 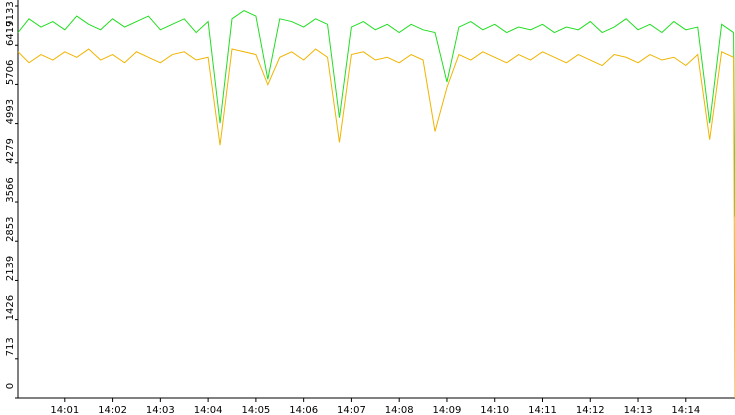 I want to click on y-tick-label: 0, so click(x=10, y=386).